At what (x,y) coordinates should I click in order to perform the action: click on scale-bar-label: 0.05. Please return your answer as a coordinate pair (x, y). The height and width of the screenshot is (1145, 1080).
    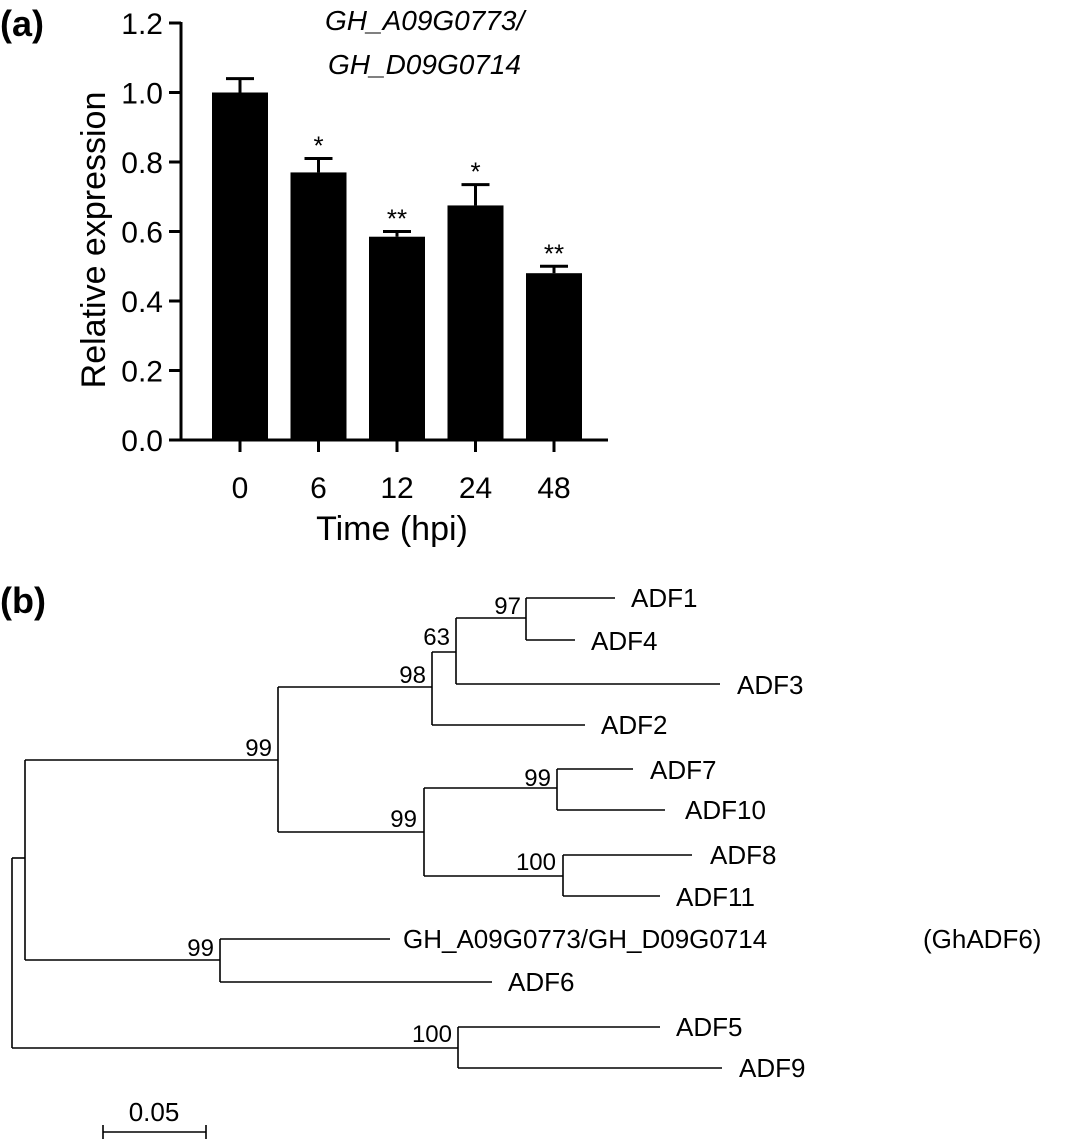
    Looking at the image, I should click on (154, 1112).